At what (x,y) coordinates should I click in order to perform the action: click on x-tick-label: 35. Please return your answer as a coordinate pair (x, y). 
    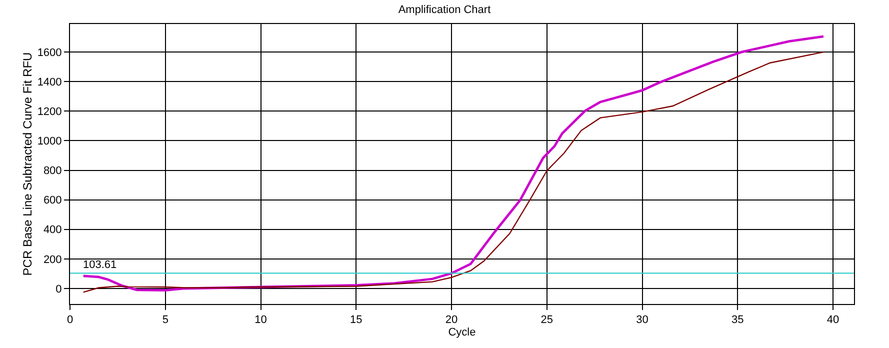
    Looking at the image, I should click on (738, 320).